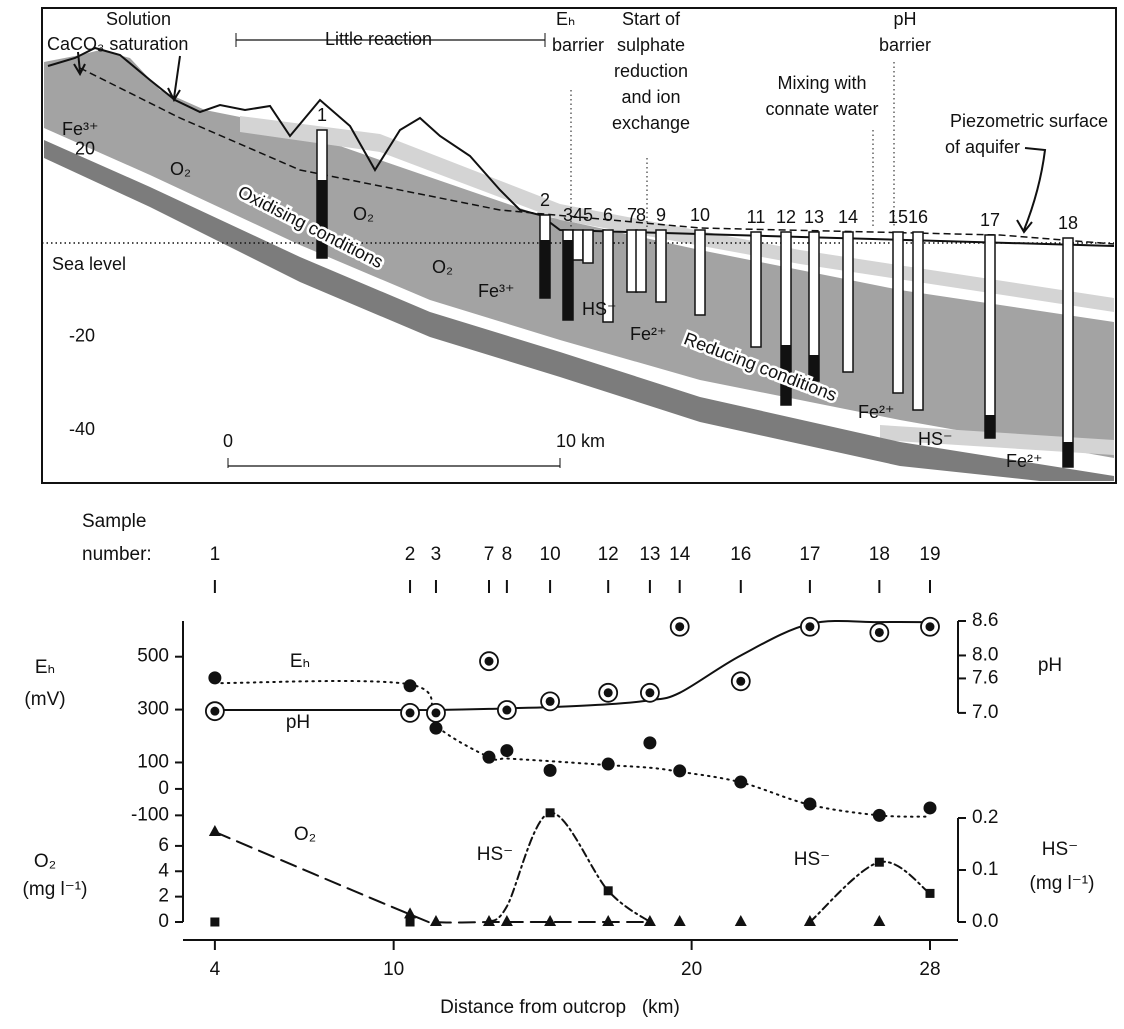  I want to click on arrow, so click(174, 79).